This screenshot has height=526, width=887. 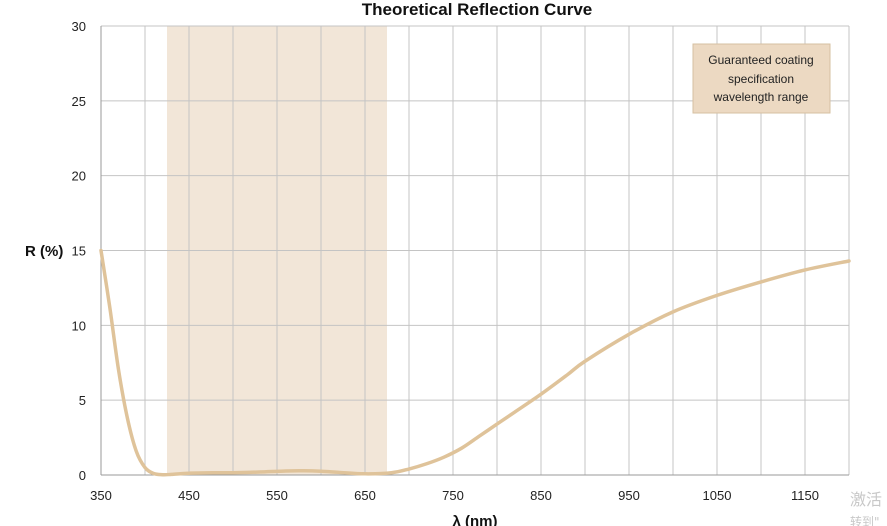 I want to click on chart-title: Theoretical Reflection Curve, so click(x=477, y=9).